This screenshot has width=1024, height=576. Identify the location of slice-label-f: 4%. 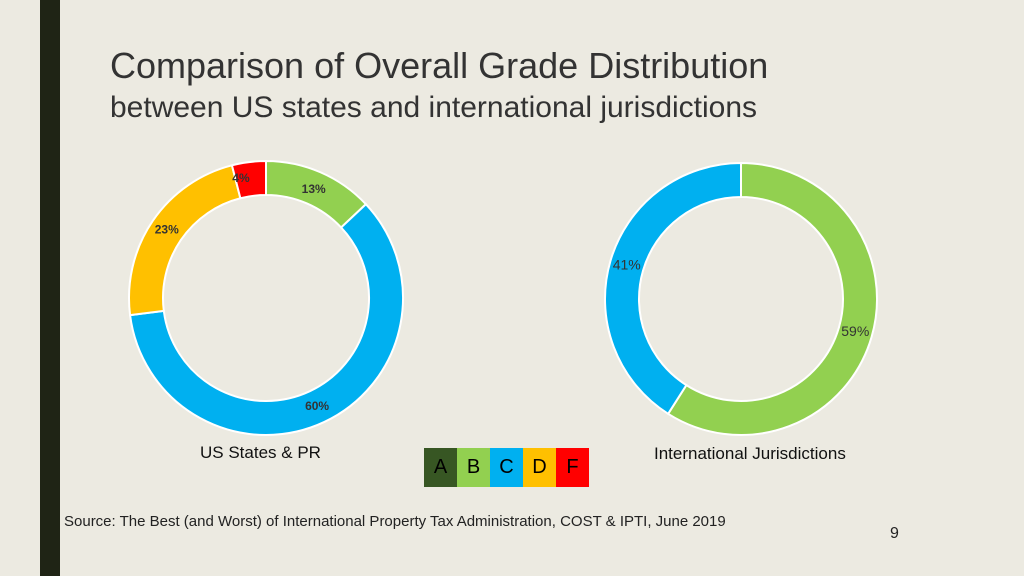
(241, 178).